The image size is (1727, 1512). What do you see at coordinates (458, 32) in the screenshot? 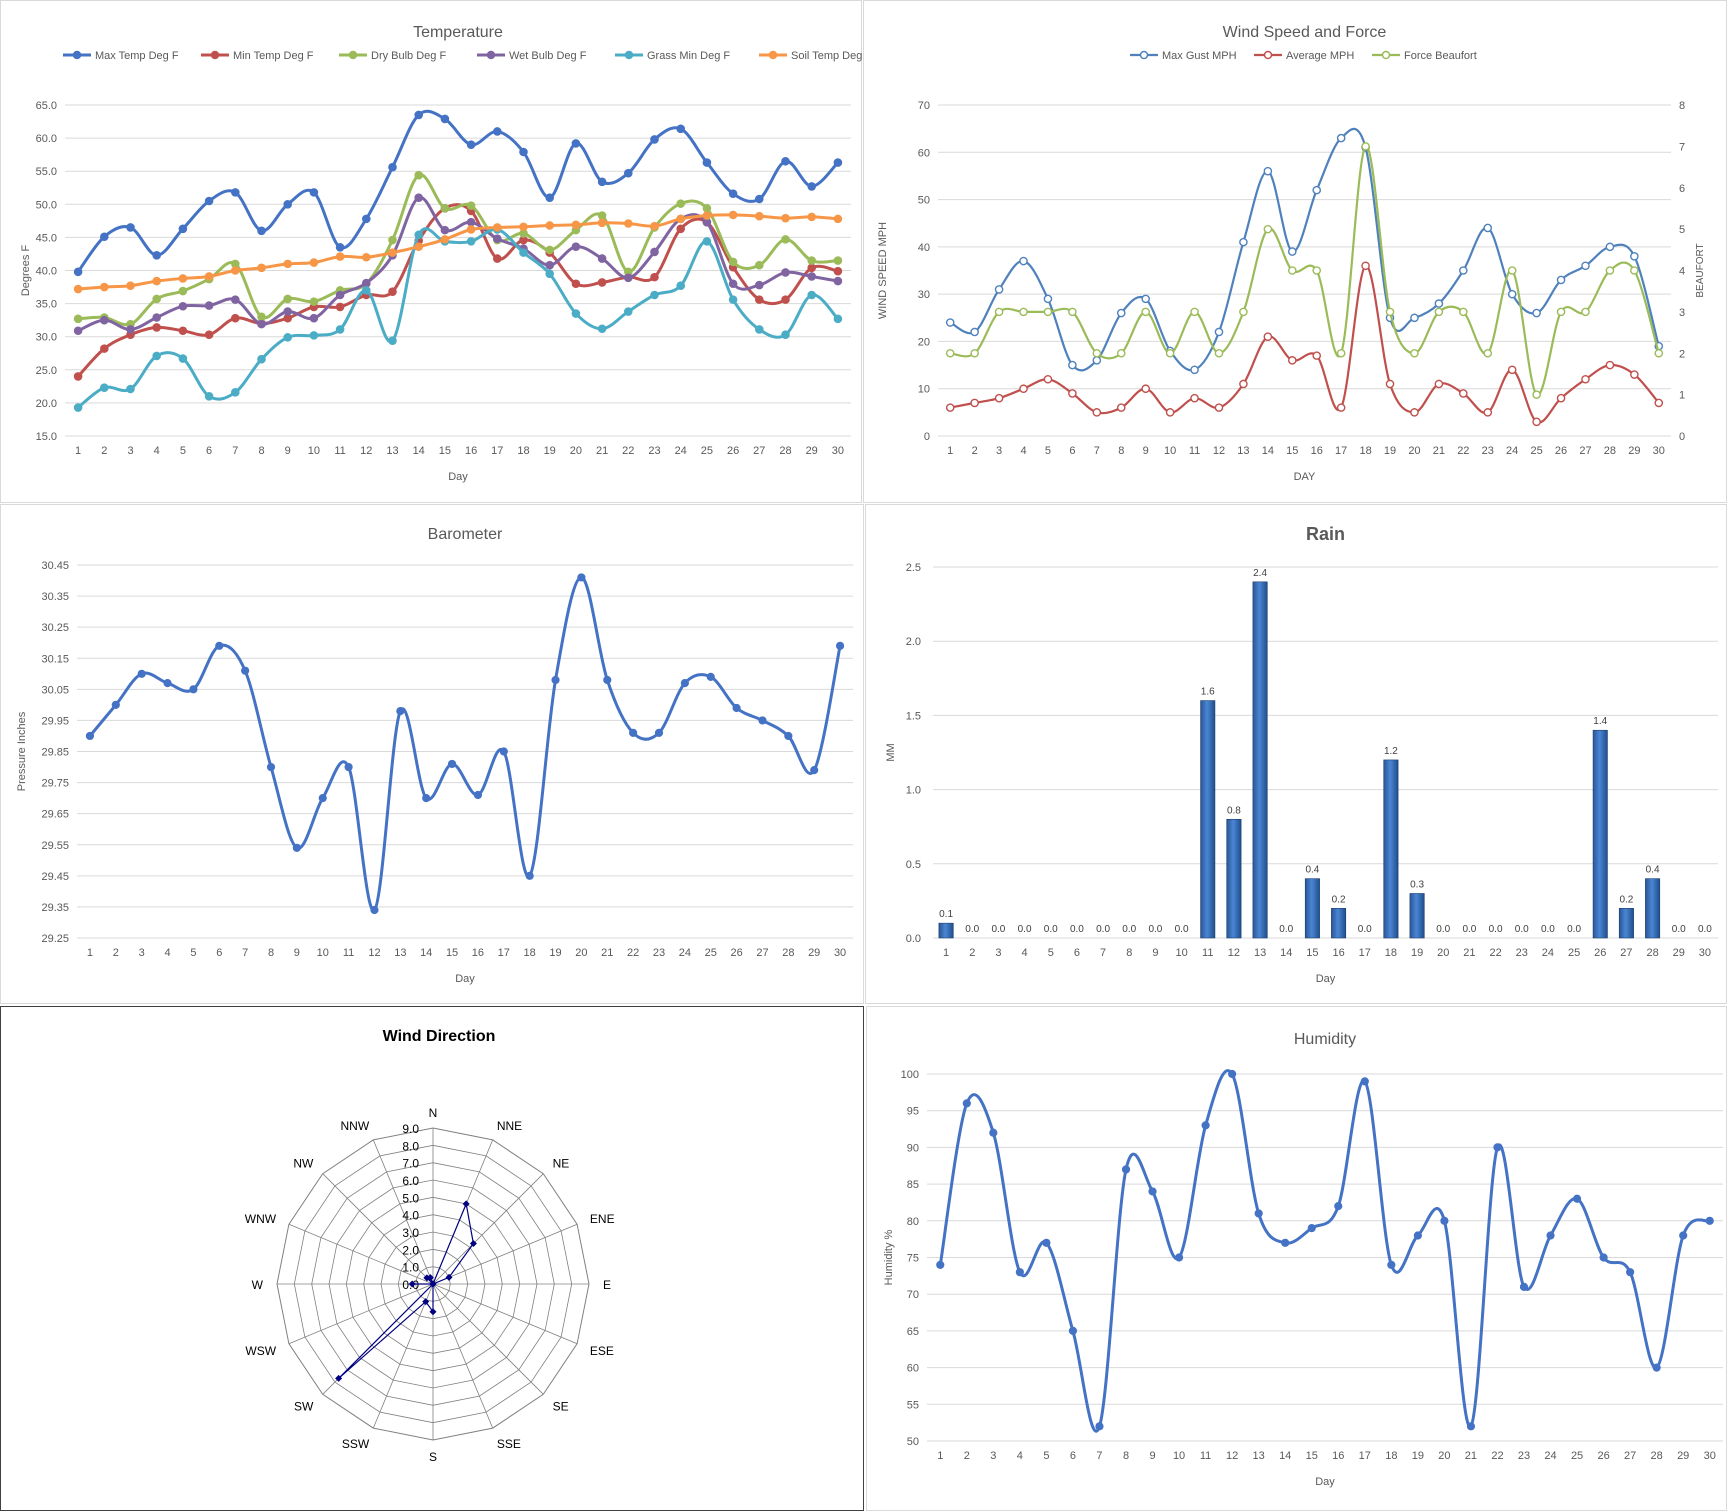
I see `chart-title: Temperature` at bounding box center [458, 32].